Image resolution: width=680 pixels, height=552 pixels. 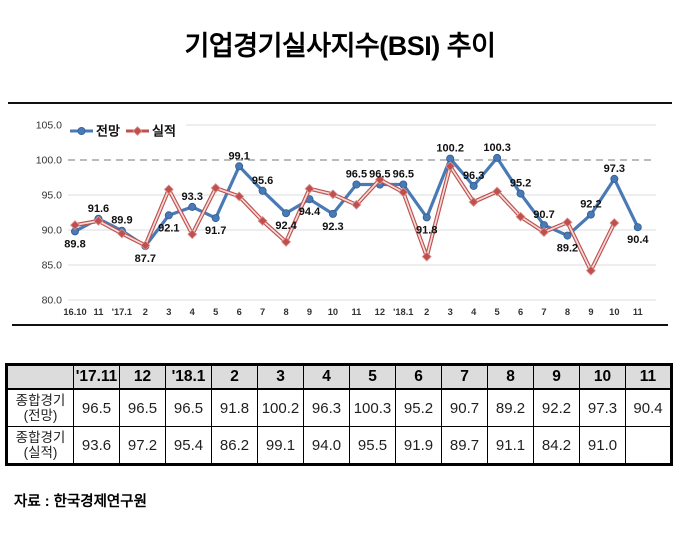 What do you see at coordinates (168, 228) in the screenshot?
I see `forecast-data-label: 92.1` at bounding box center [168, 228].